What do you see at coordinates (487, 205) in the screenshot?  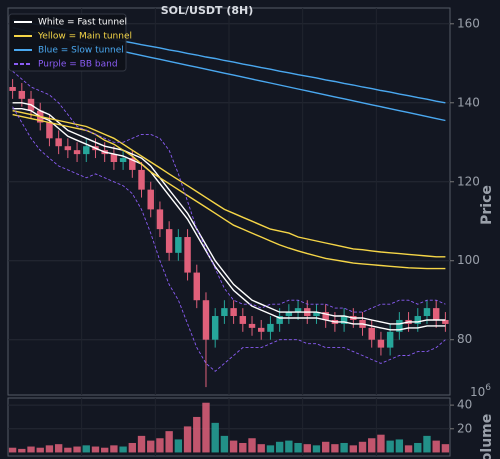 I see `y-axis-label: Price` at bounding box center [487, 205].